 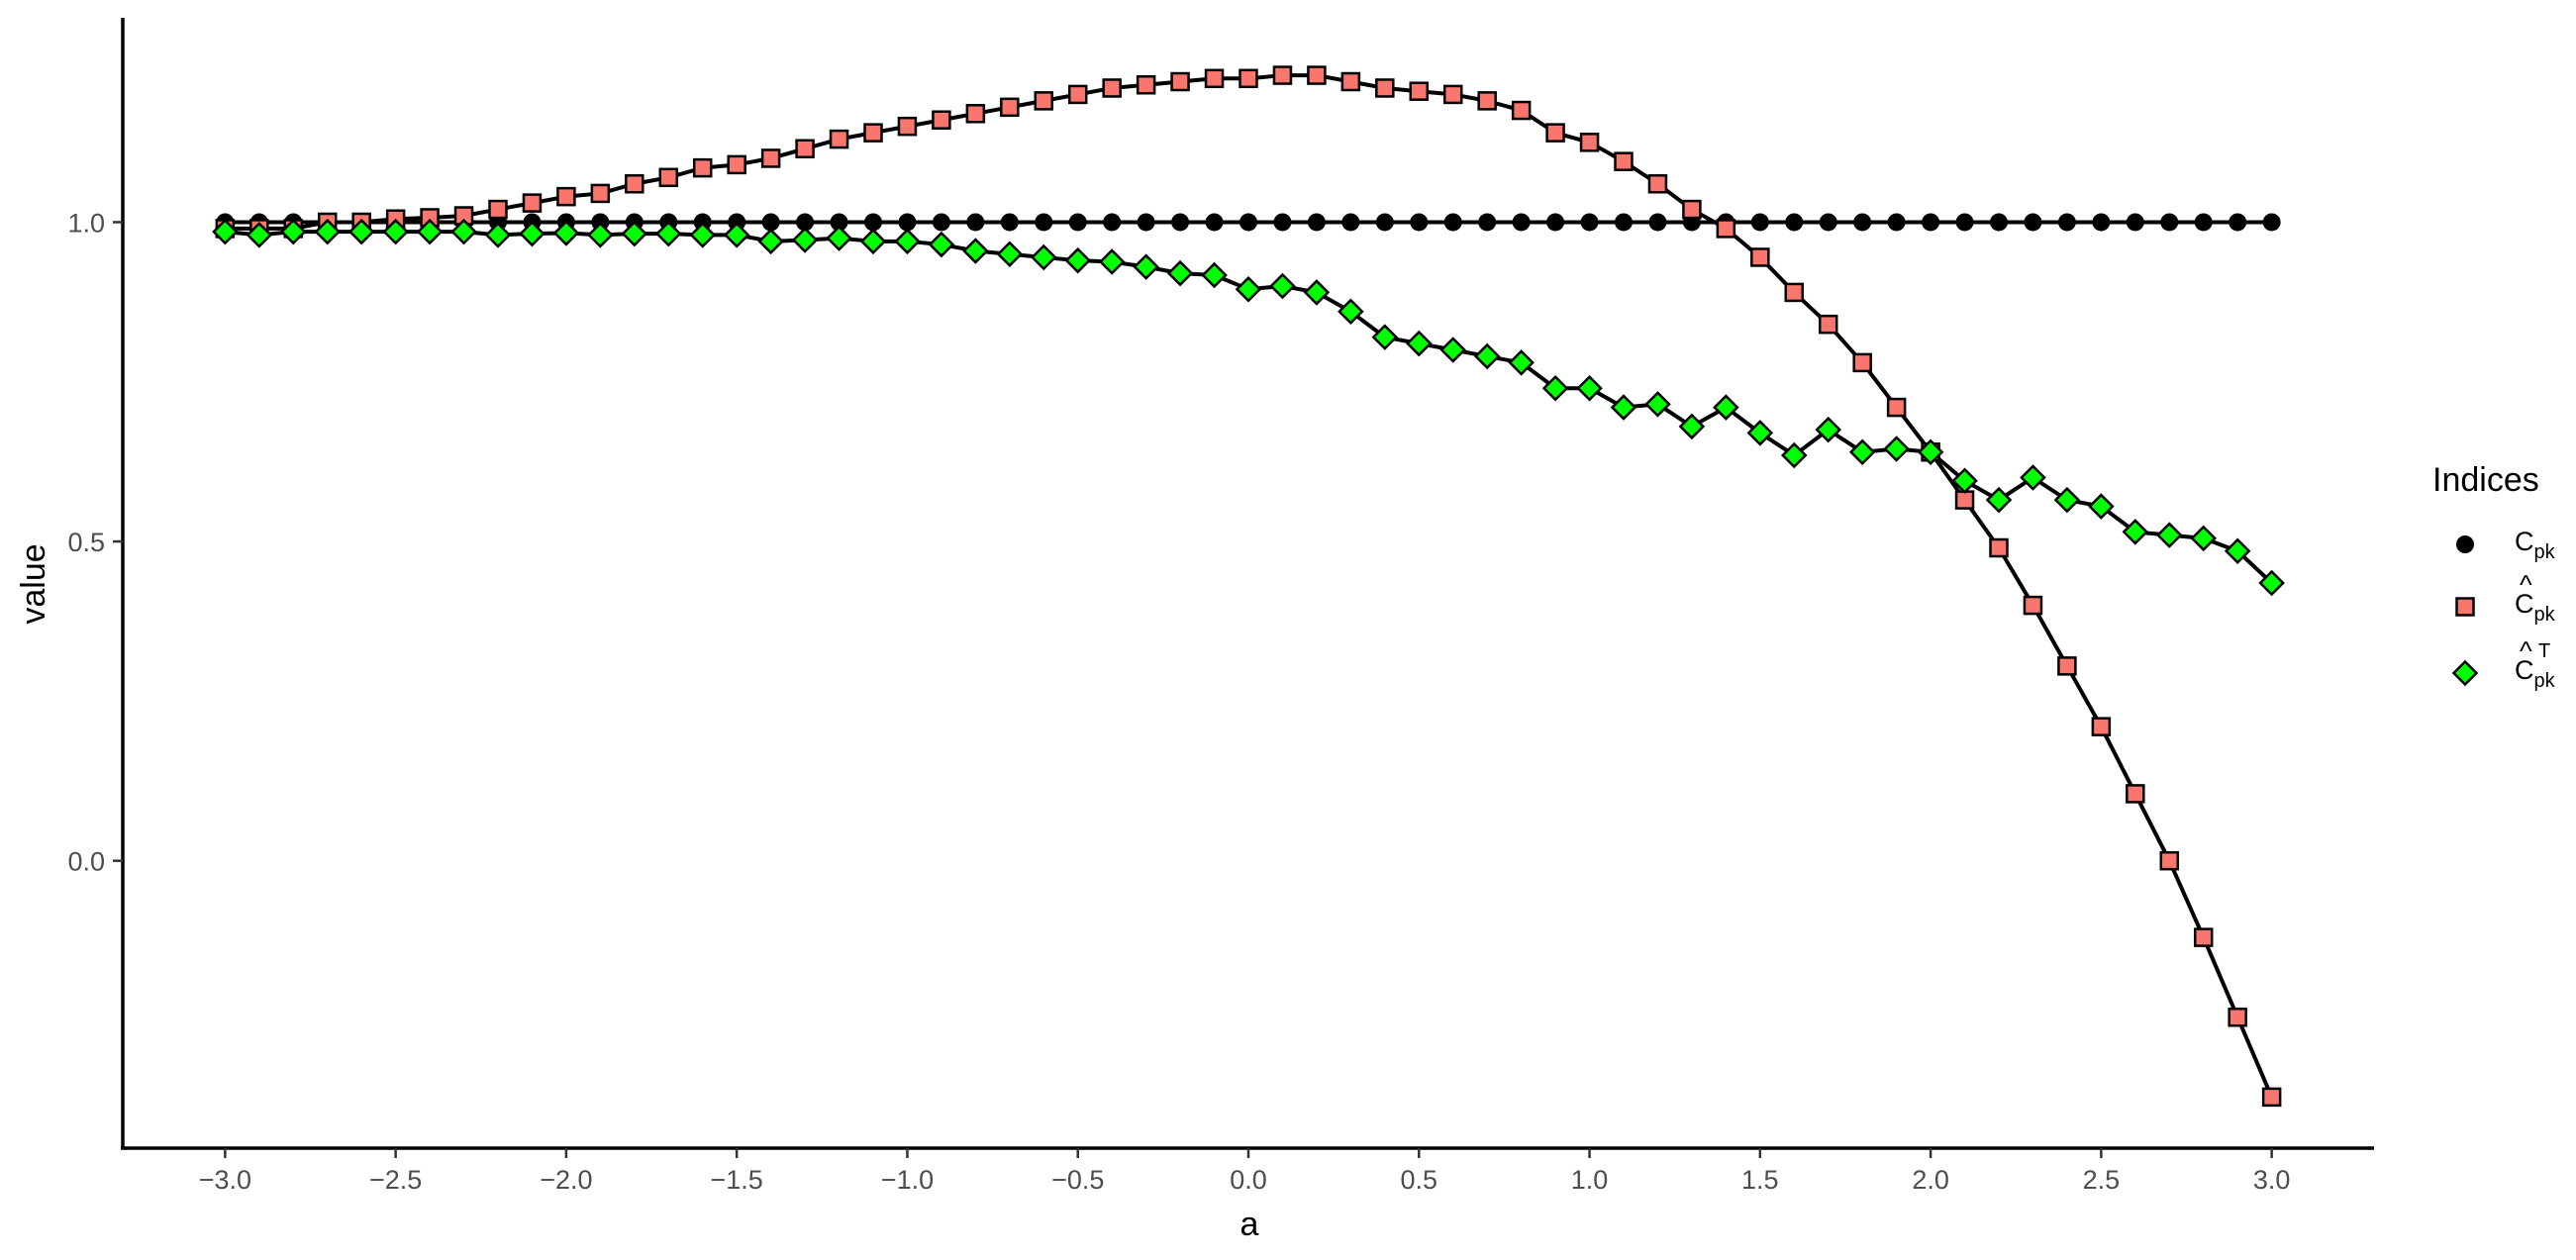 I want to click on x-tick-label: 1.5, so click(x=1760, y=1180).